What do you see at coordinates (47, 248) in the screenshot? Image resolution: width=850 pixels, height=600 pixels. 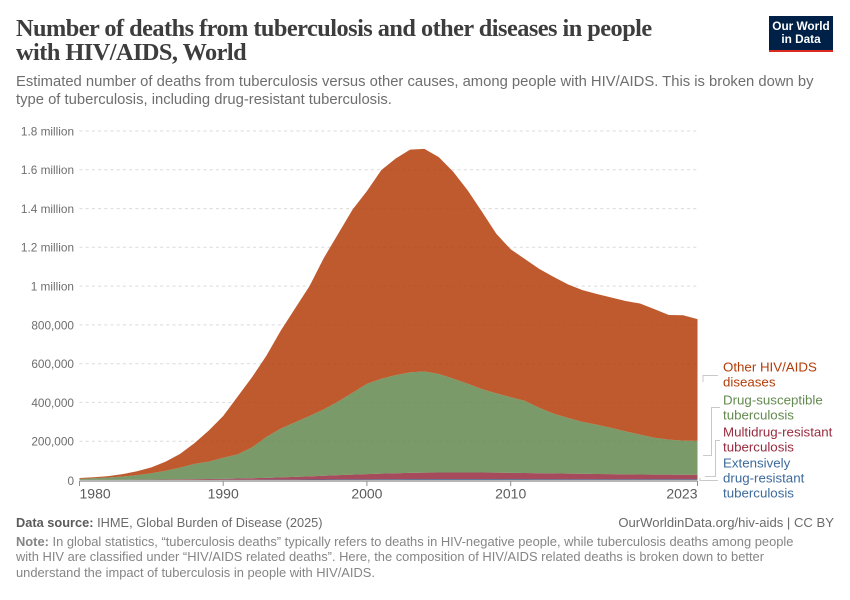 I see `svg-text: 1.2 million` at bounding box center [47, 248].